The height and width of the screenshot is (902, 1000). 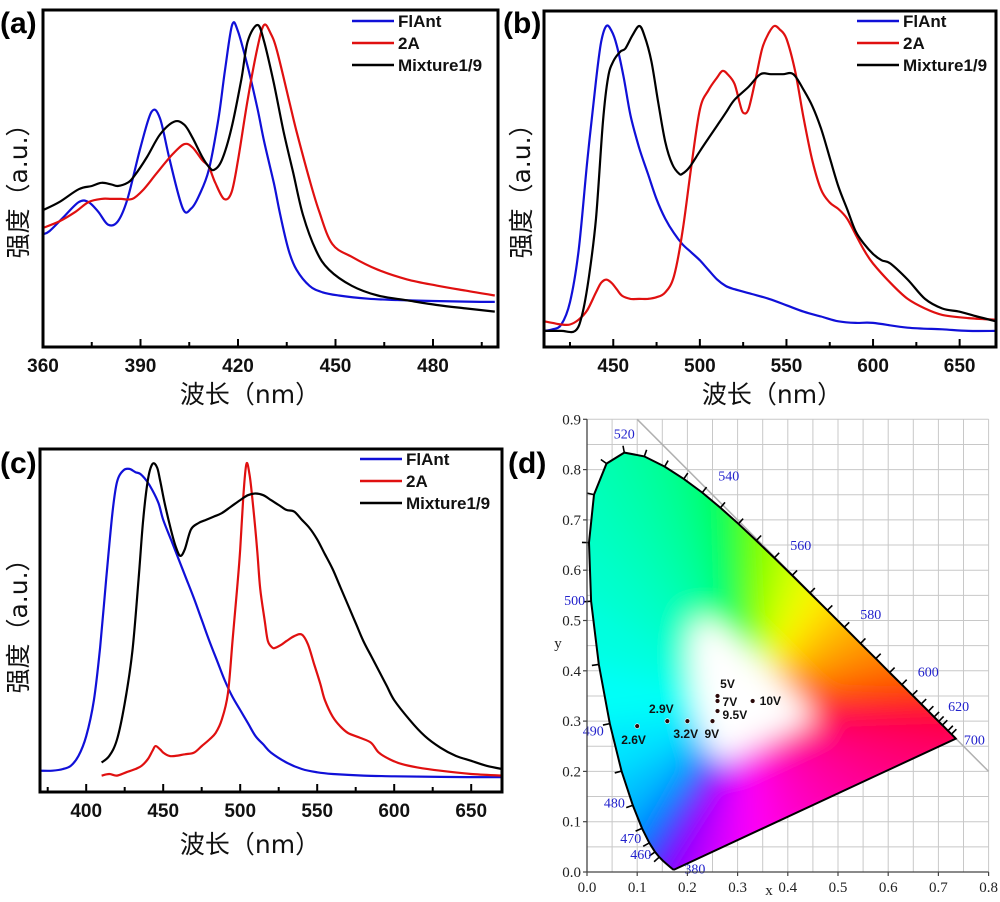 What do you see at coordinates (772, 358) in the screenshot?
I see `panel-b-x-ticks: 450 500 550 600 650` at bounding box center [772, 358].